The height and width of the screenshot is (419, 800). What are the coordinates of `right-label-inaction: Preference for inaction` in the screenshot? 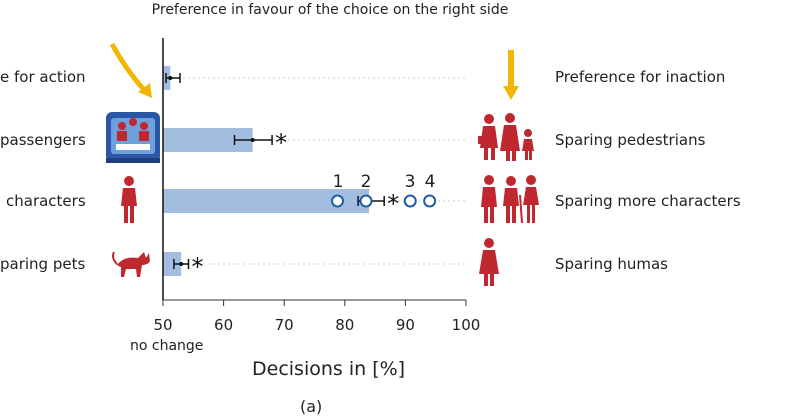 It's located at (640, 77).